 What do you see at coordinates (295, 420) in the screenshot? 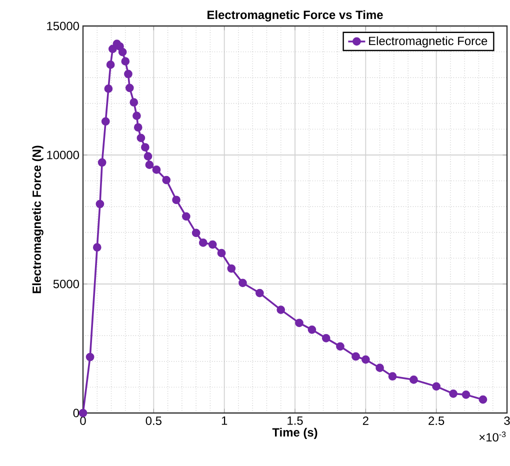
I see `x-tick-label: 1.5` at bounding box center [295, 420].